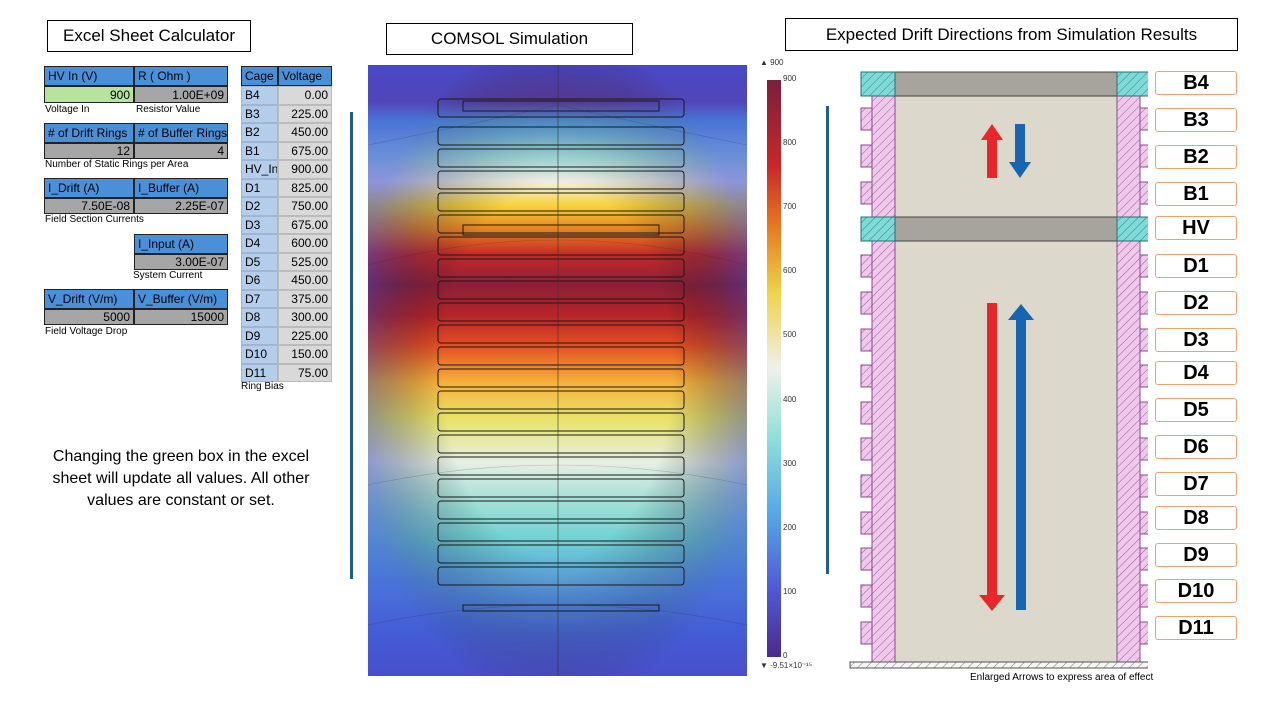 The width and height of the screenshot is (1280, 720). Describe the element at coordinates (305, 354) in the screenshot. I see `cage-row-voltage: 150.00` at that location.